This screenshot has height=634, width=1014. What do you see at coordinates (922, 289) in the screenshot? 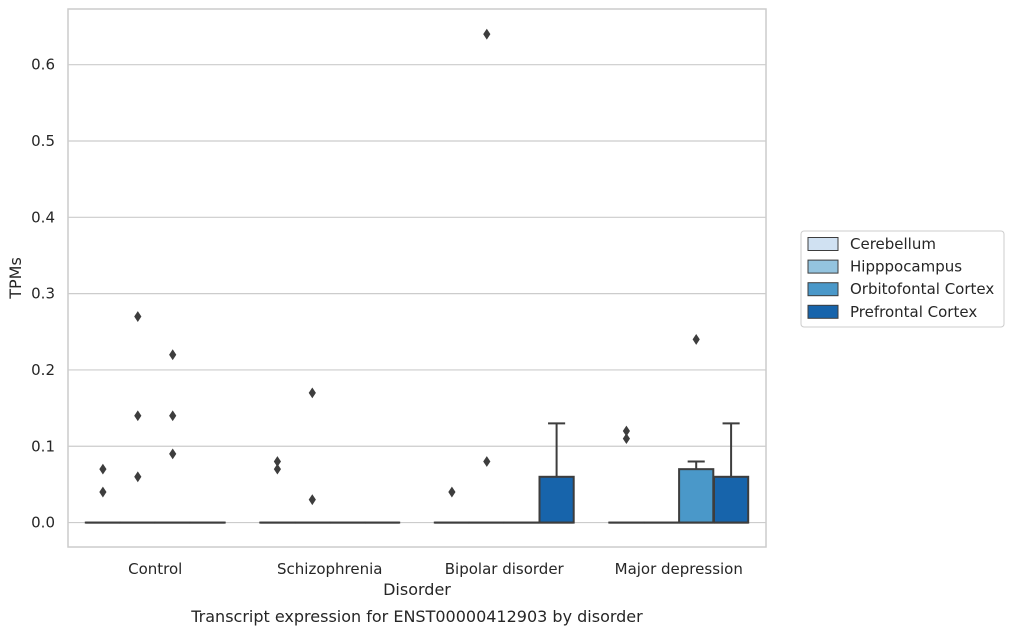
I see `legend-label: Orbitofontal Cortex` at bounding box center [922, 289].